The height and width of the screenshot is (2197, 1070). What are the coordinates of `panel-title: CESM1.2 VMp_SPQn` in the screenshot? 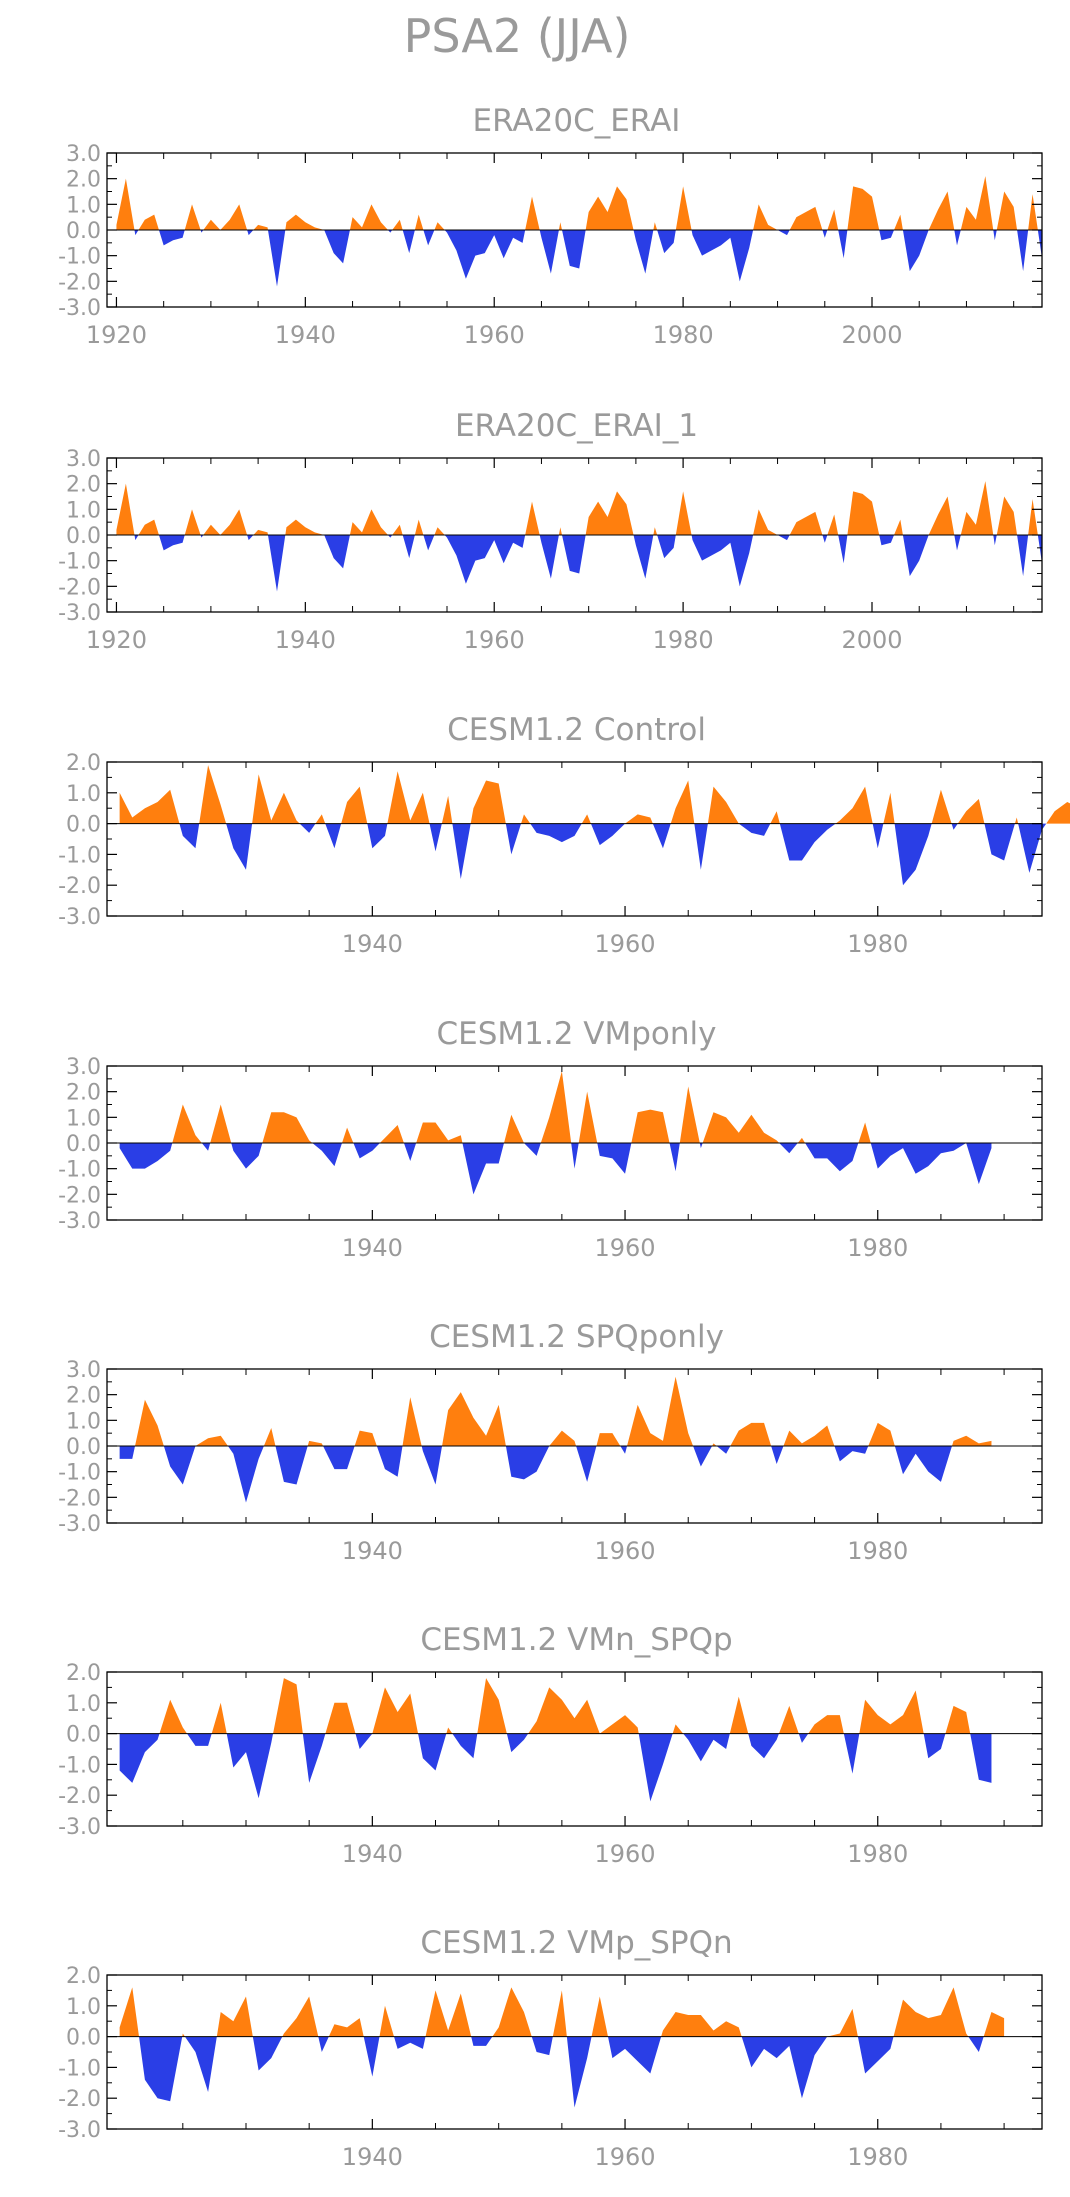 It's located at (576, 1943).